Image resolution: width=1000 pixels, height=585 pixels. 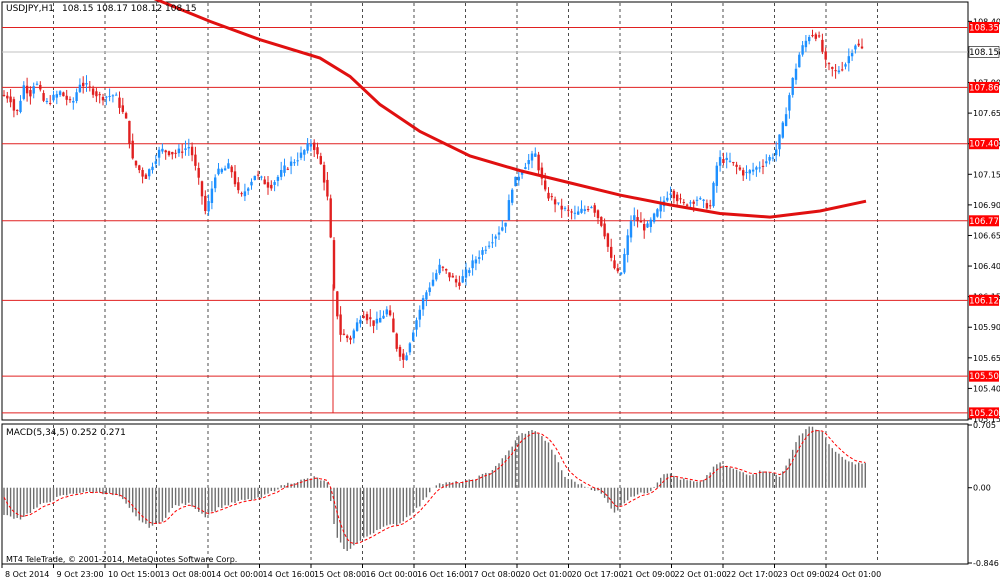 I want to click on price-tick-label: 106.40, so click(x=986, y=266).